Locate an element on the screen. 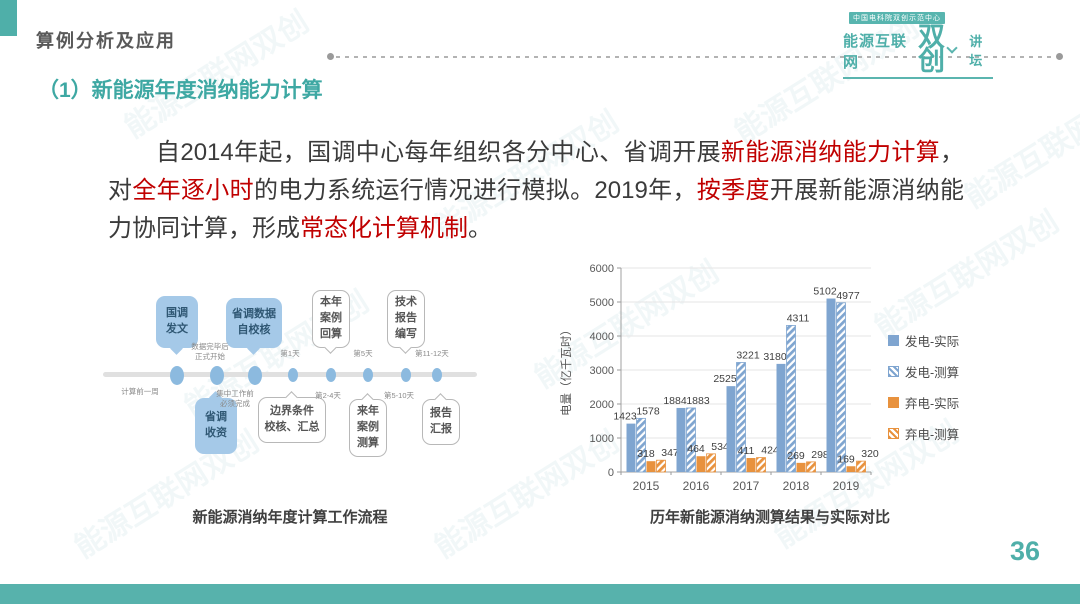  legend-label: 弃电-测算 is located at coordinates (932, 435).